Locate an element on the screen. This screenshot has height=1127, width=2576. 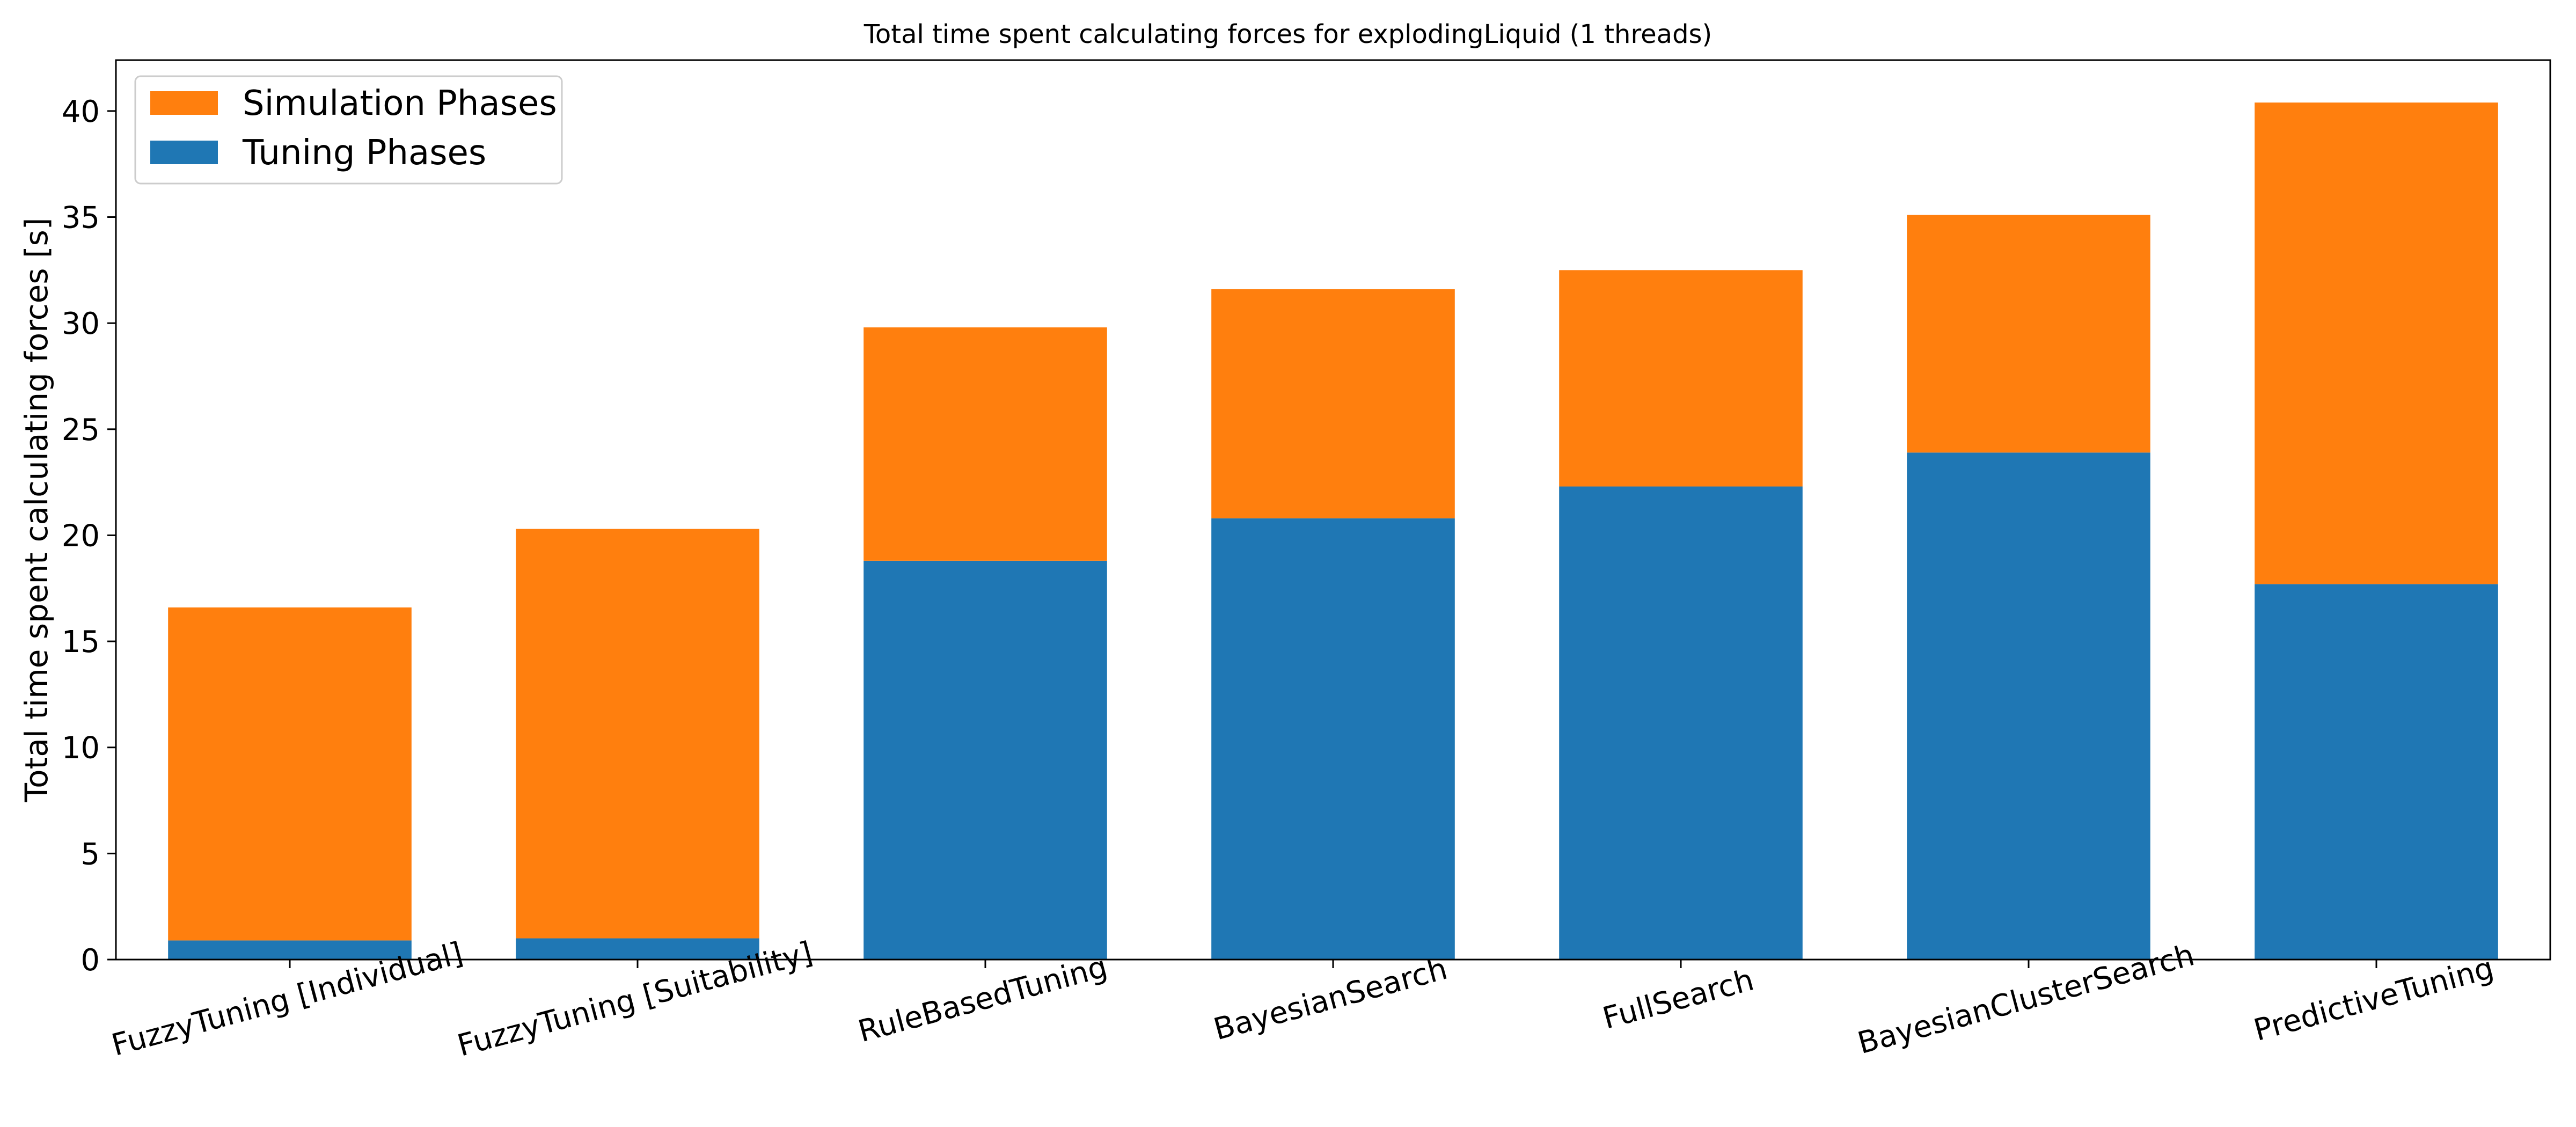
y-axis-label: Total time spent calculating forces [s] is located at coordinates (36, 510).